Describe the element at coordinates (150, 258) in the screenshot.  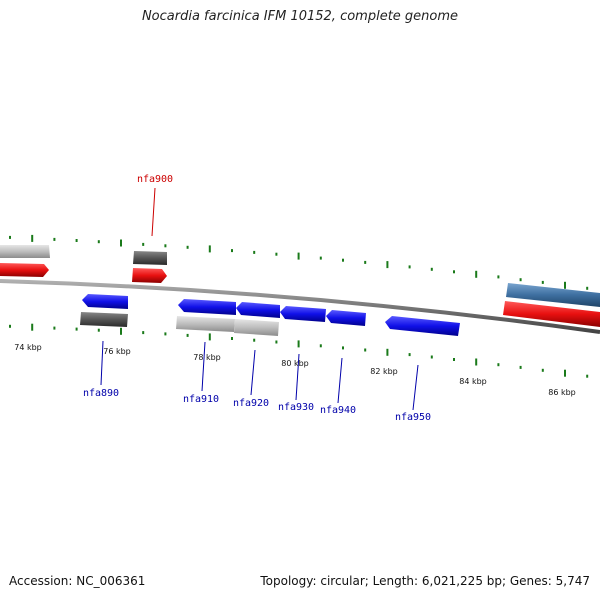
I see `feature-dark-nfa900` at that location.